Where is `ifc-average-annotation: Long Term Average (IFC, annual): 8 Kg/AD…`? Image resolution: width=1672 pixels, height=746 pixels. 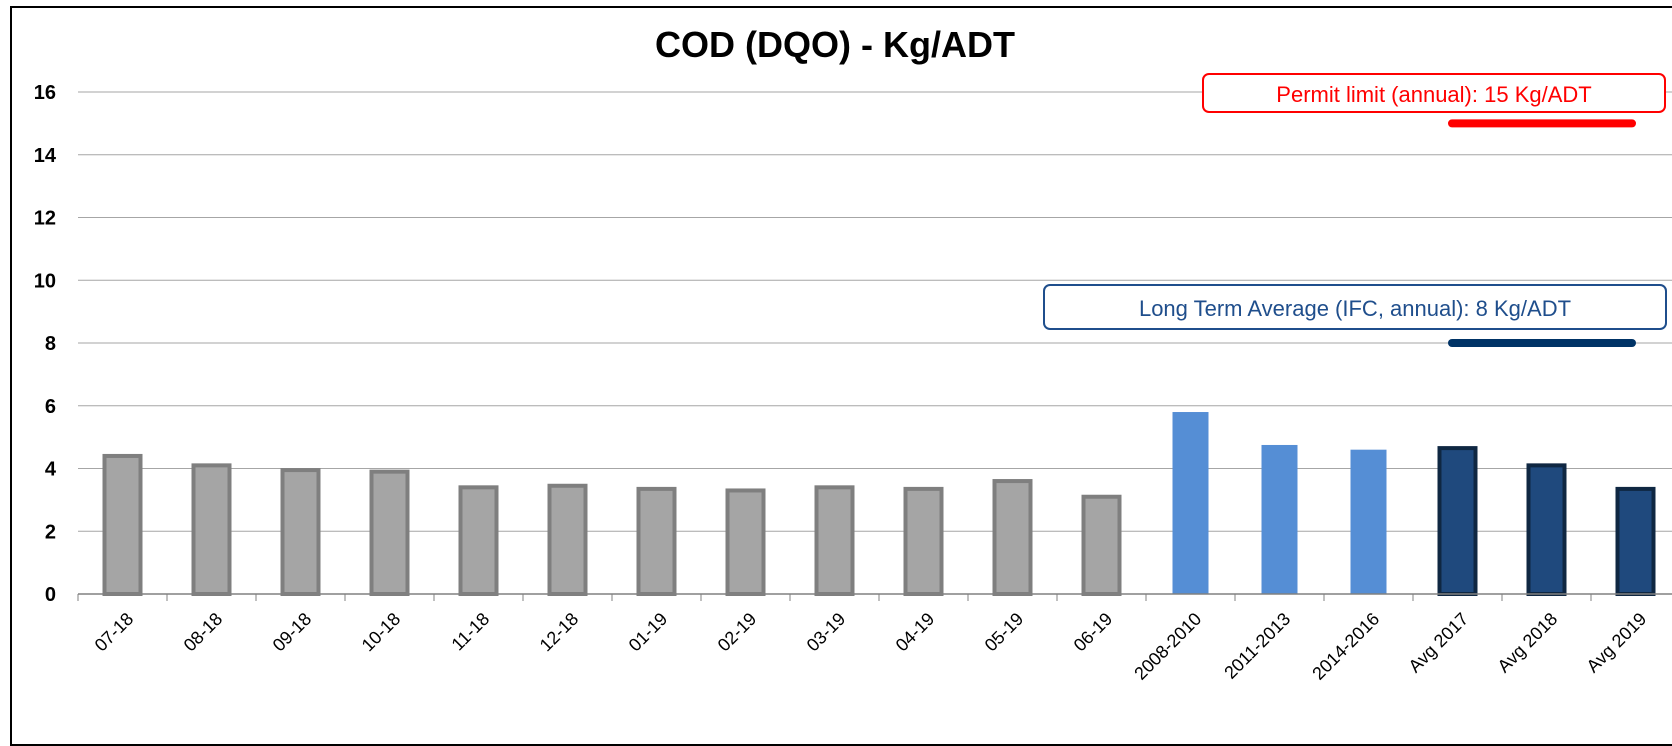
ifc-average-annotation: Long Term Average (IFC, annual): 8 Kg/AD… is located at coordinates (1355, 315).